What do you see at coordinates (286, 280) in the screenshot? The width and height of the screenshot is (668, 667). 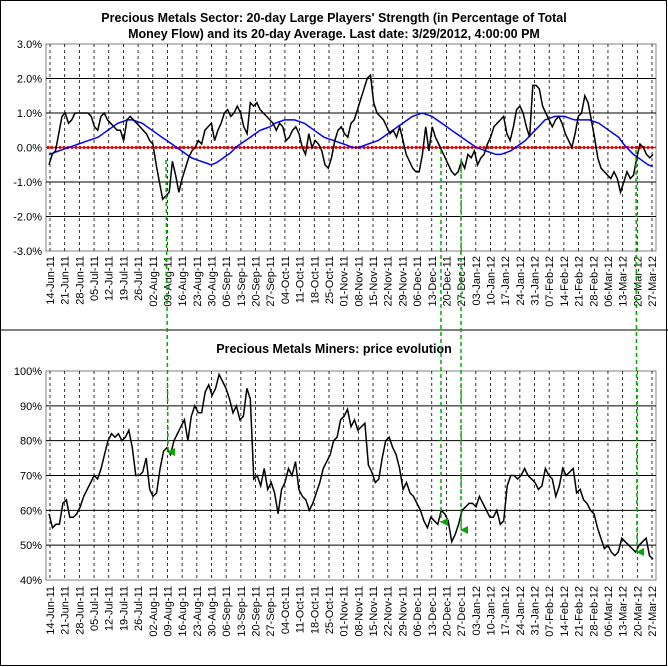 I see `money-flow-x-tick-label: 04-Oct-11` at bounding box center [286, 280].